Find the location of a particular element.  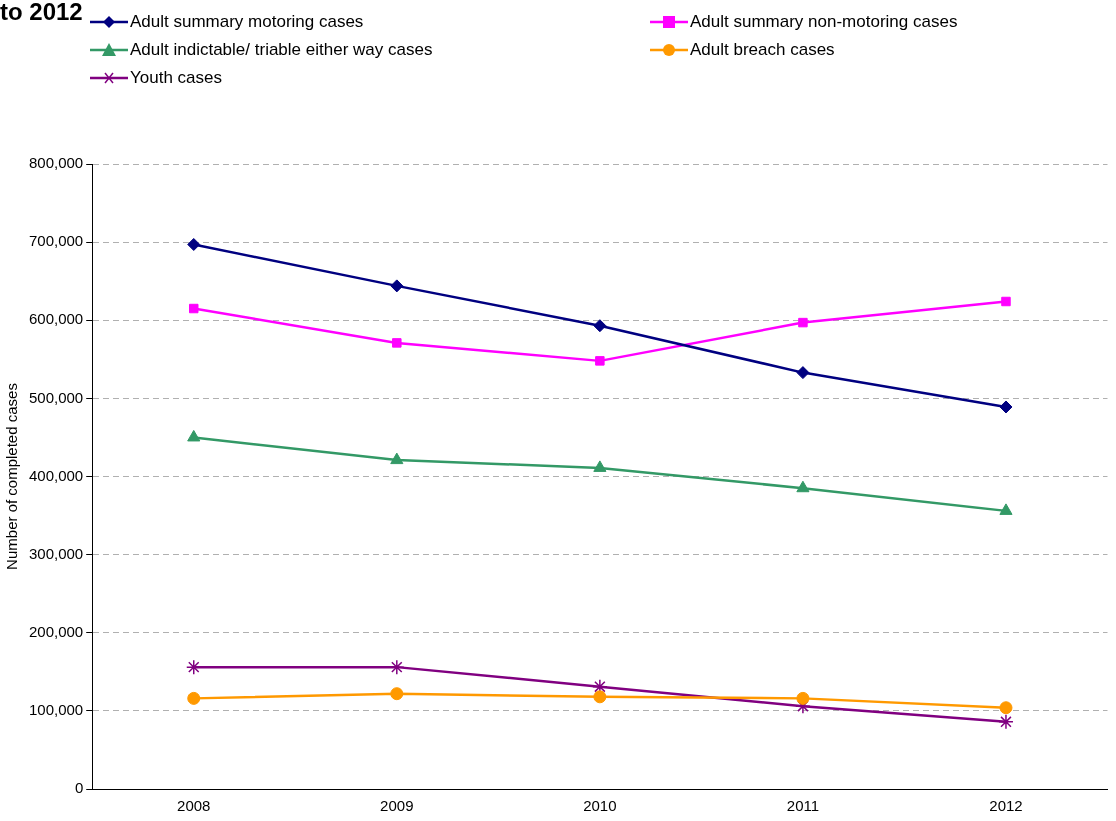

y-tick-label: 400,000 is located at coordinates (56, 475).